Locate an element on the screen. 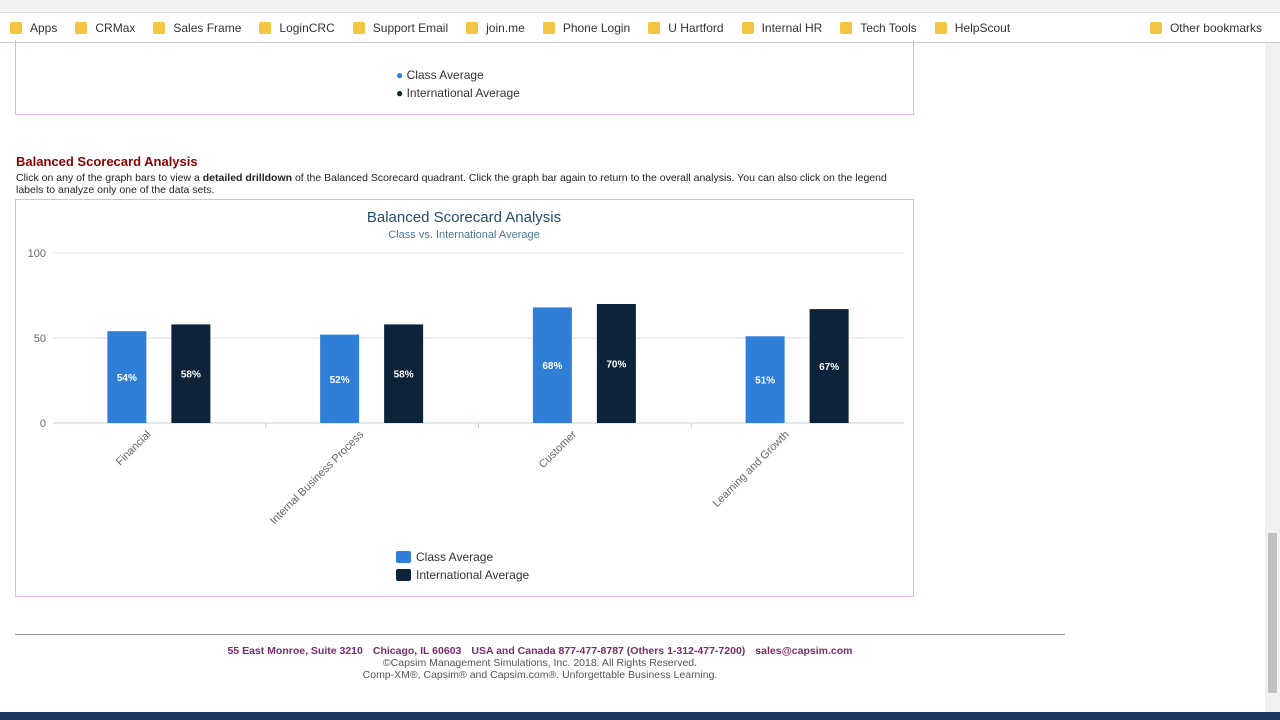 Image resolution: width=1280 pixels, height=720 pixels. bookmark: LoginCRC is located at coordinates (296, 28).